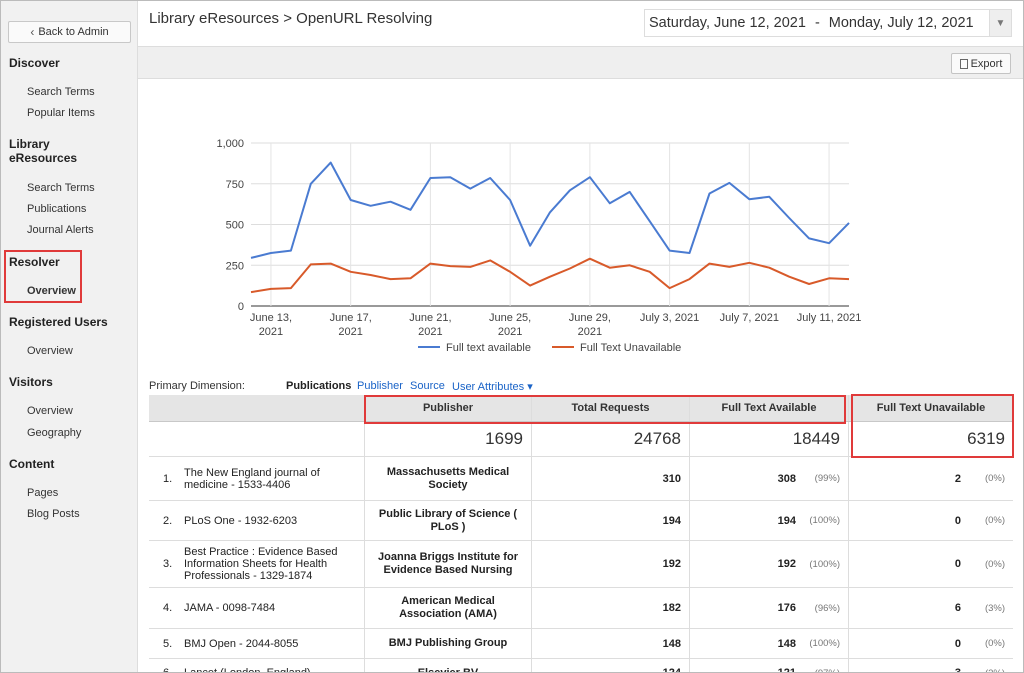 The width and height of the screenshot is (1024, 673). I want to click on series-line-full-text-available, so click(550, 210).